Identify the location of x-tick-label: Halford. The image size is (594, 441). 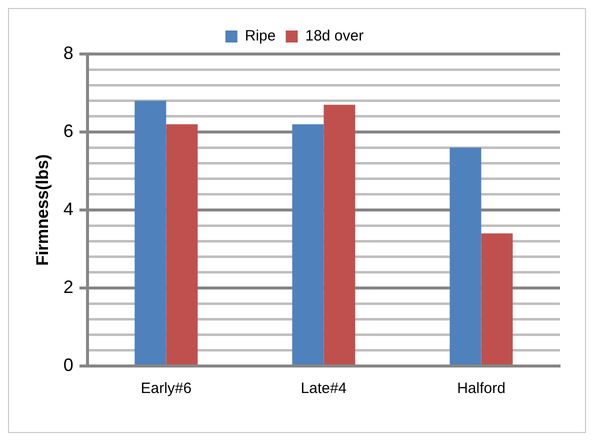
(481, 389).